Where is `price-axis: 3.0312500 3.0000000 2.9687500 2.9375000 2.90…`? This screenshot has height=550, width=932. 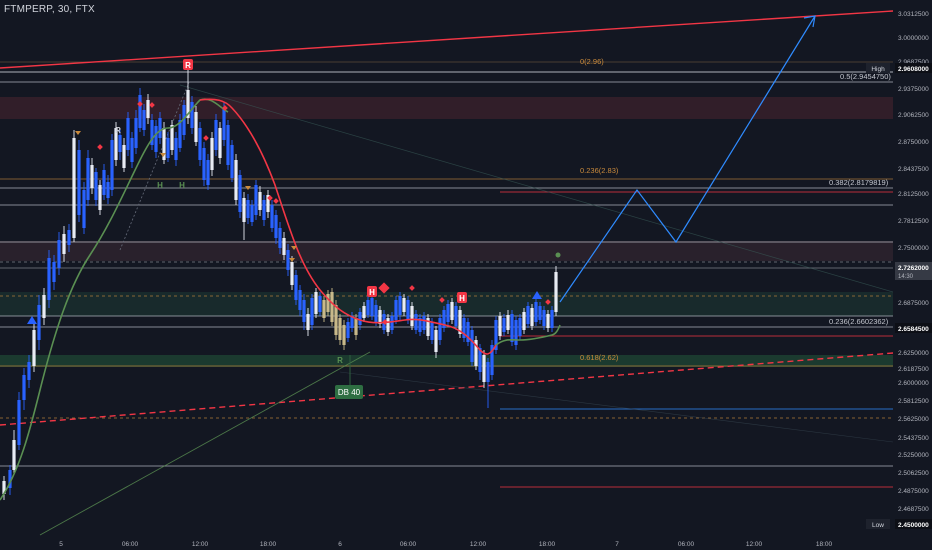
price-axis: 3.0312500 3.0000000 2.9687500 2.9375000 2.90… is located at coordinates (899, 268).